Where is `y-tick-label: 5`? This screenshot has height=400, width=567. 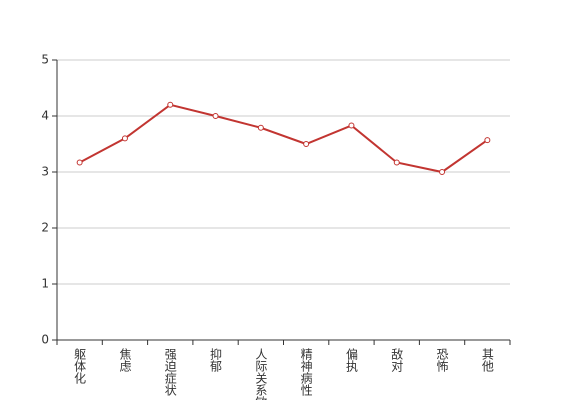
y-tick-label: 5 is located at coordinates (45, 60).